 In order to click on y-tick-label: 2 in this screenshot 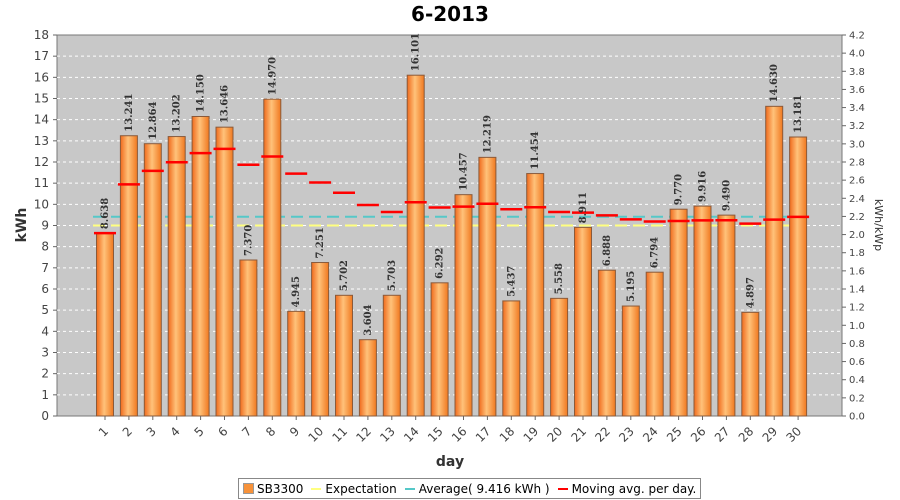, I will do `click(45, 374)`.